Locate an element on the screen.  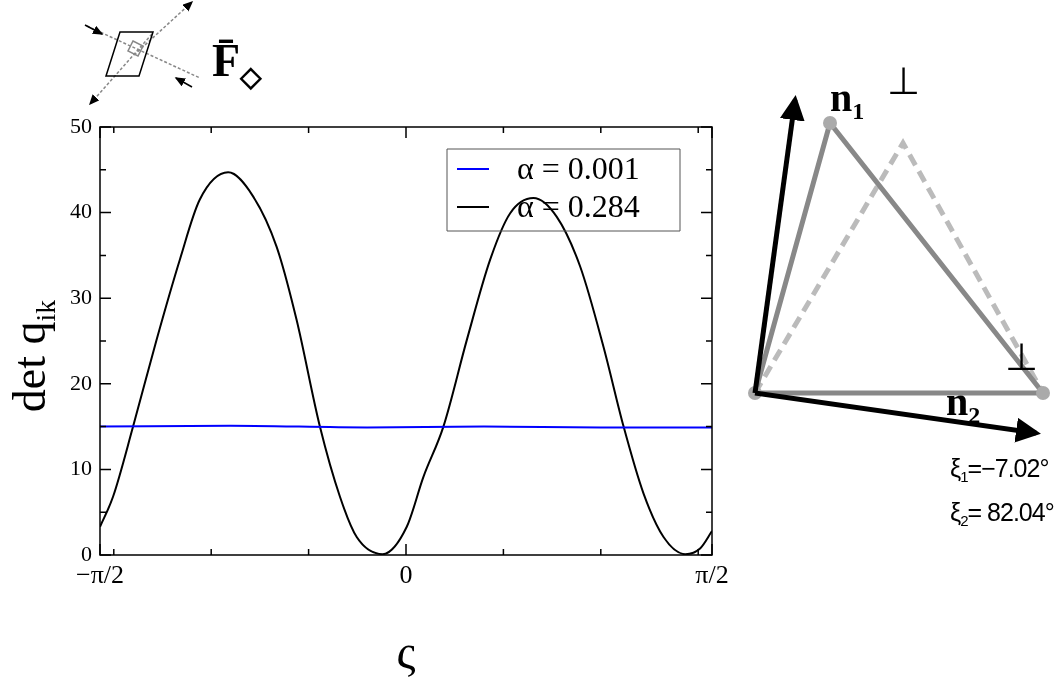
text: ξ$_{1}$=−7.02° is located at coordinates (999, 470).